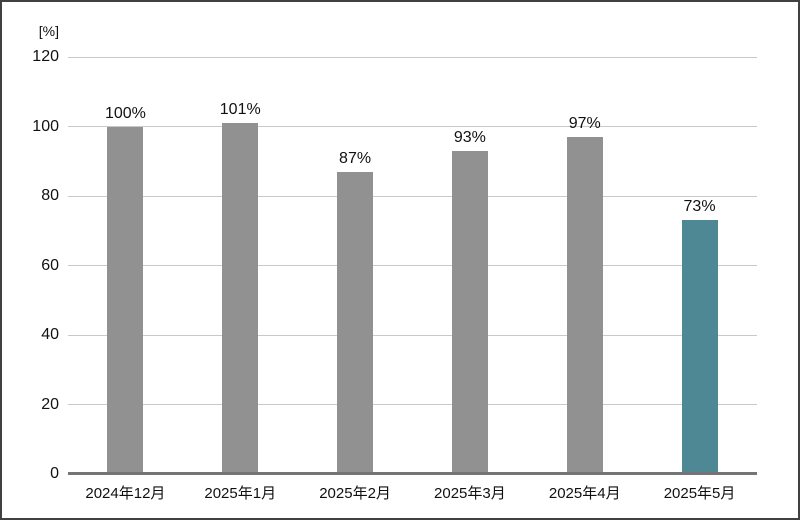  What do you see at coordinates (54, 473) in the screenshot?
I see `y-tick-label: 0` at bounding box center [54, 473].